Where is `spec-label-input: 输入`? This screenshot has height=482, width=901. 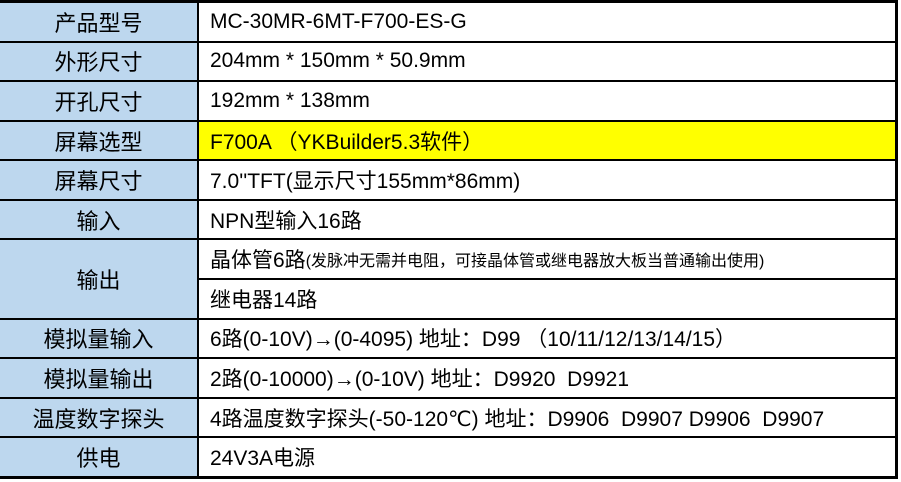 spec-label-input: 输入 is located at coordinates (98, 219).